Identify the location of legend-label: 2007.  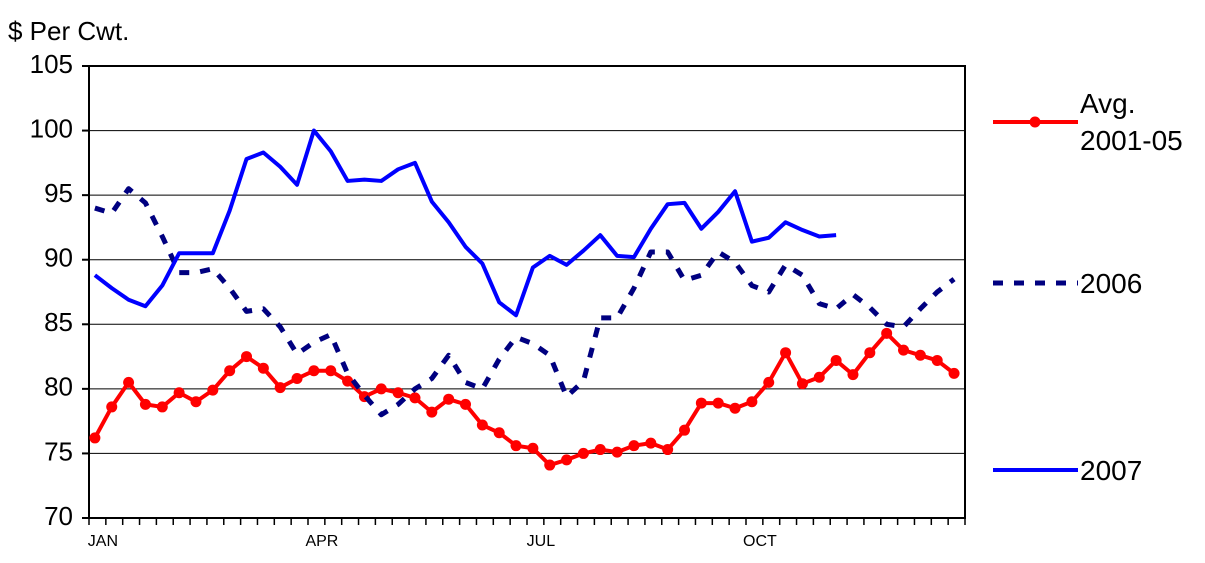
(1111, 470).